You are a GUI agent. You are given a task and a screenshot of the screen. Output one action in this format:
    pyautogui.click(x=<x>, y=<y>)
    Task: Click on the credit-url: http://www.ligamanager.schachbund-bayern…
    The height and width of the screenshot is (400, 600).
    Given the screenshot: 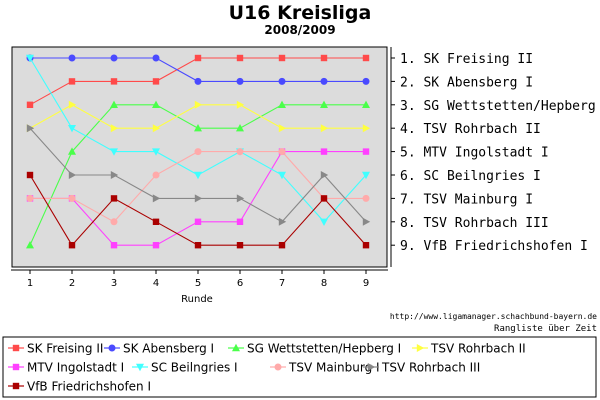 What is the action you would take?
    pyautogui.click(x=493, y=316)
    